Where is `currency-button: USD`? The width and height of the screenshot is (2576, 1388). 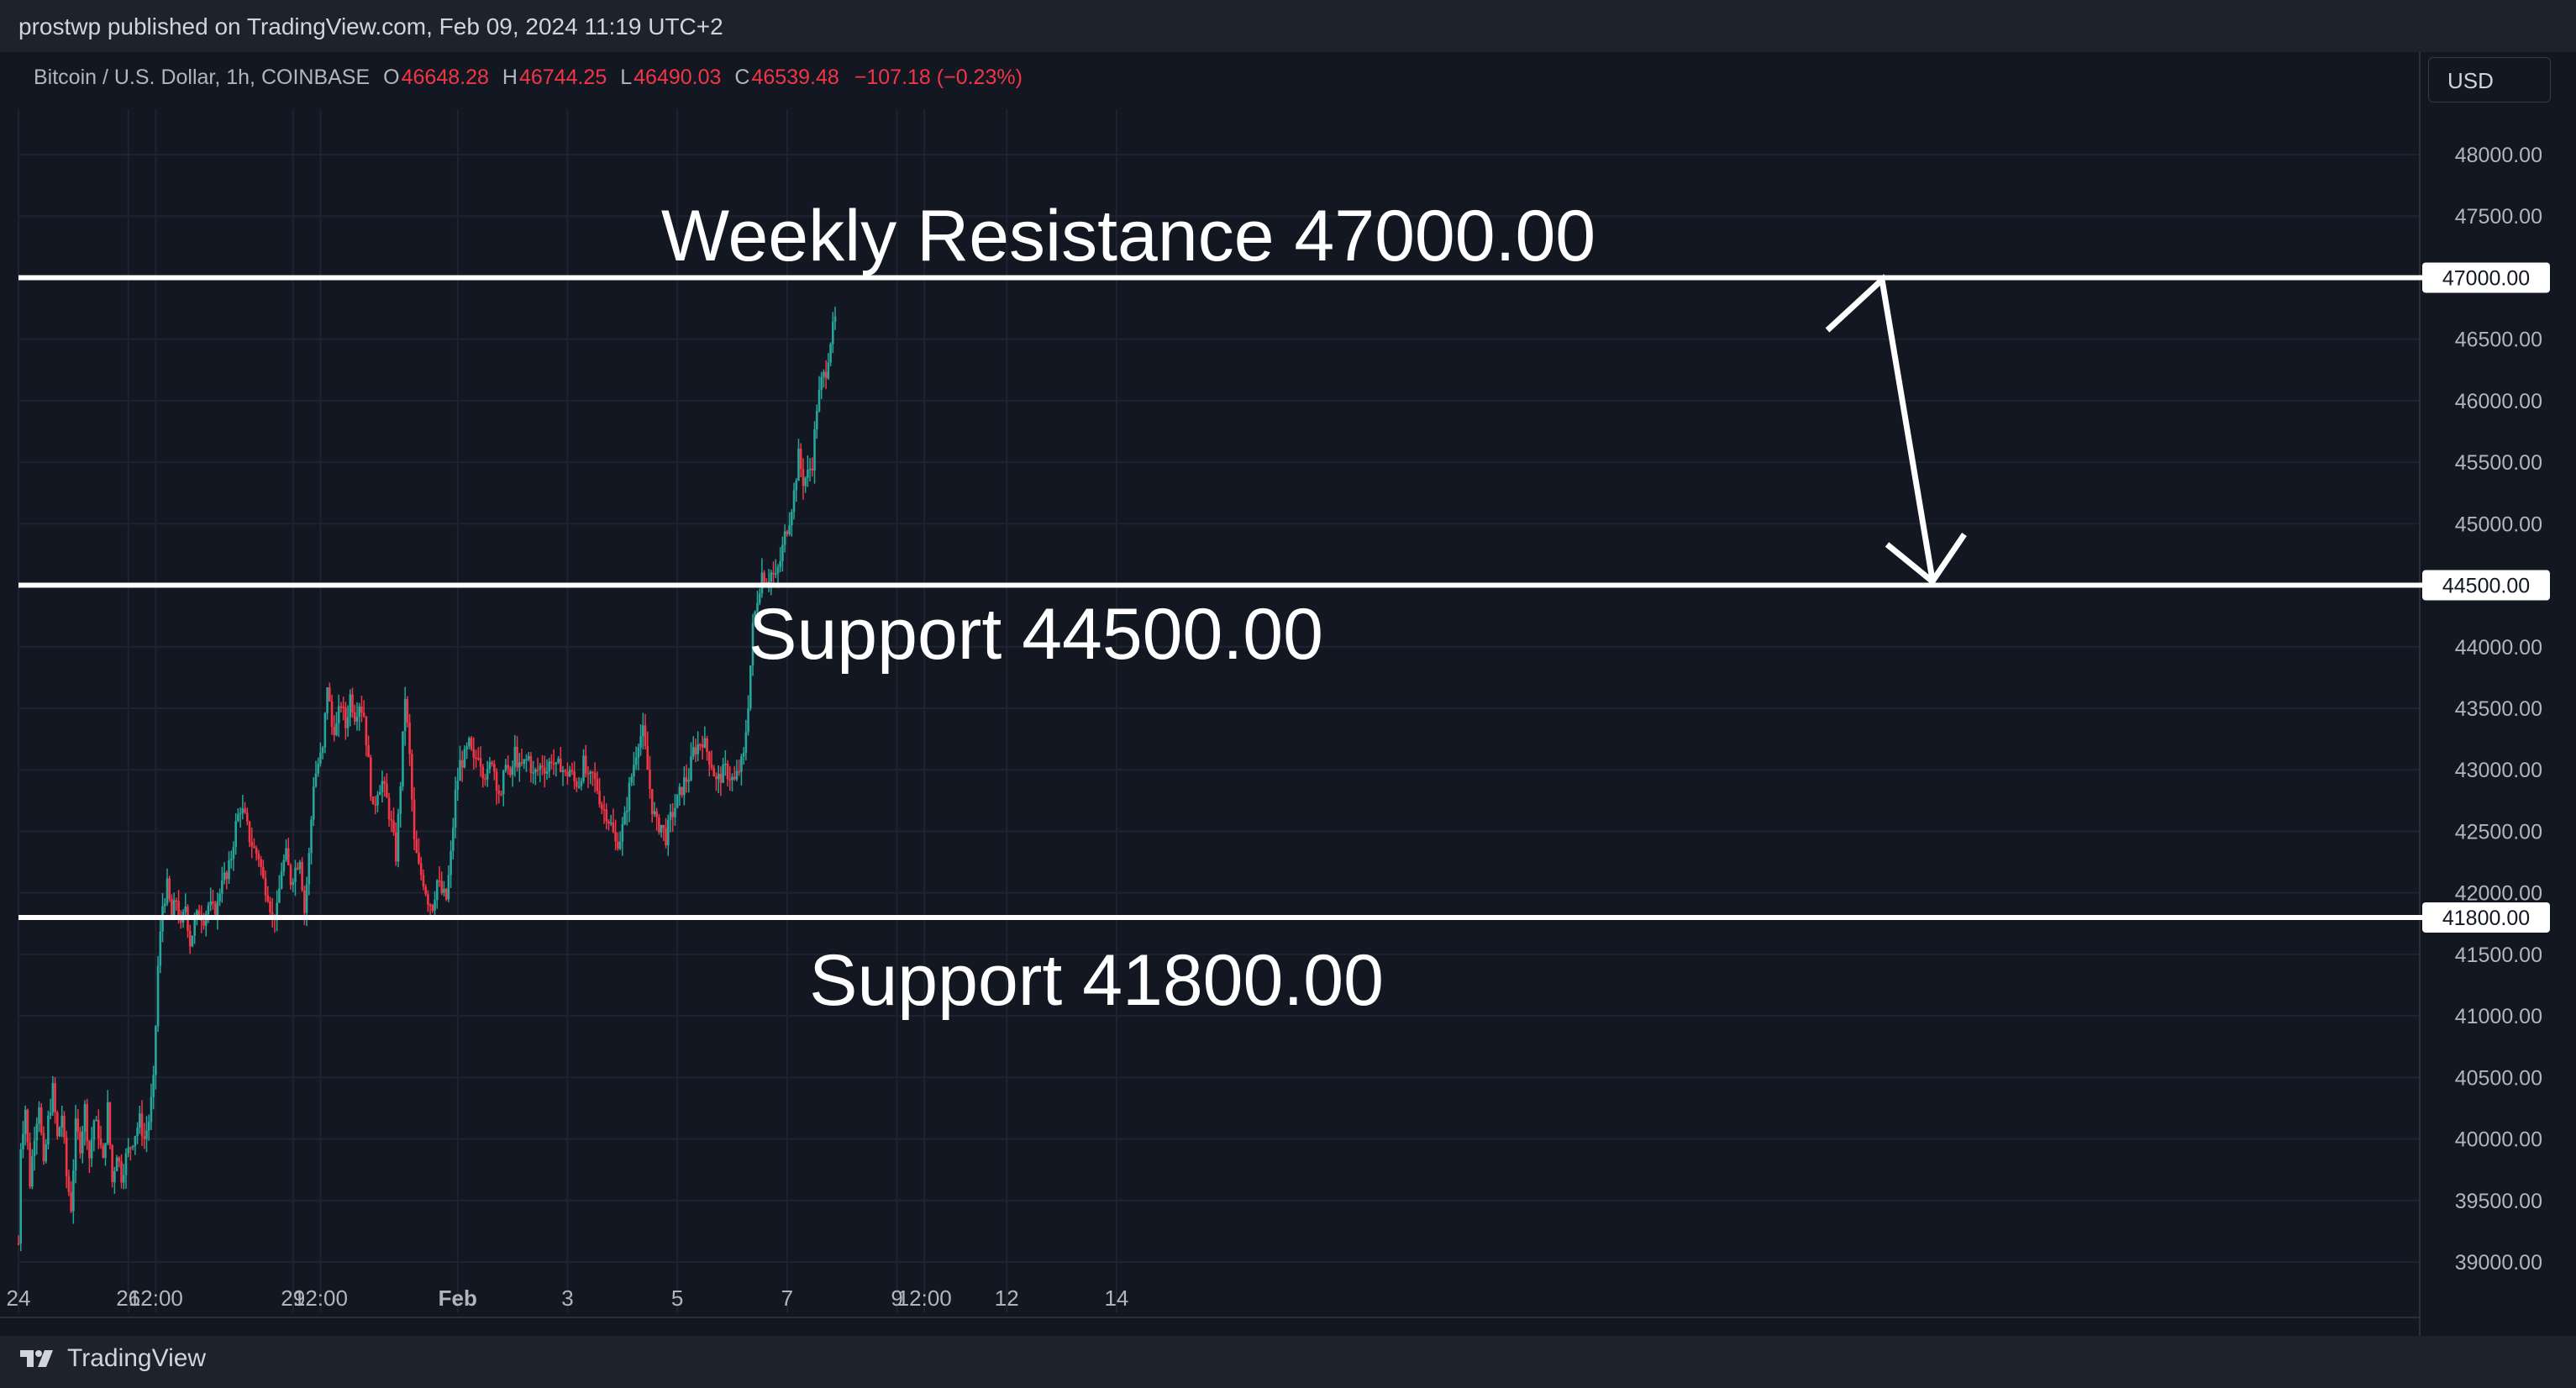 currency-button: USD is located at coordinates (2489, 80).